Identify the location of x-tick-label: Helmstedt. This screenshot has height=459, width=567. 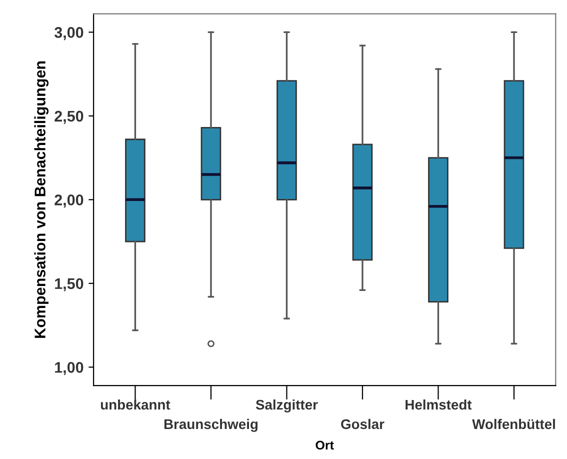
(439, 404).